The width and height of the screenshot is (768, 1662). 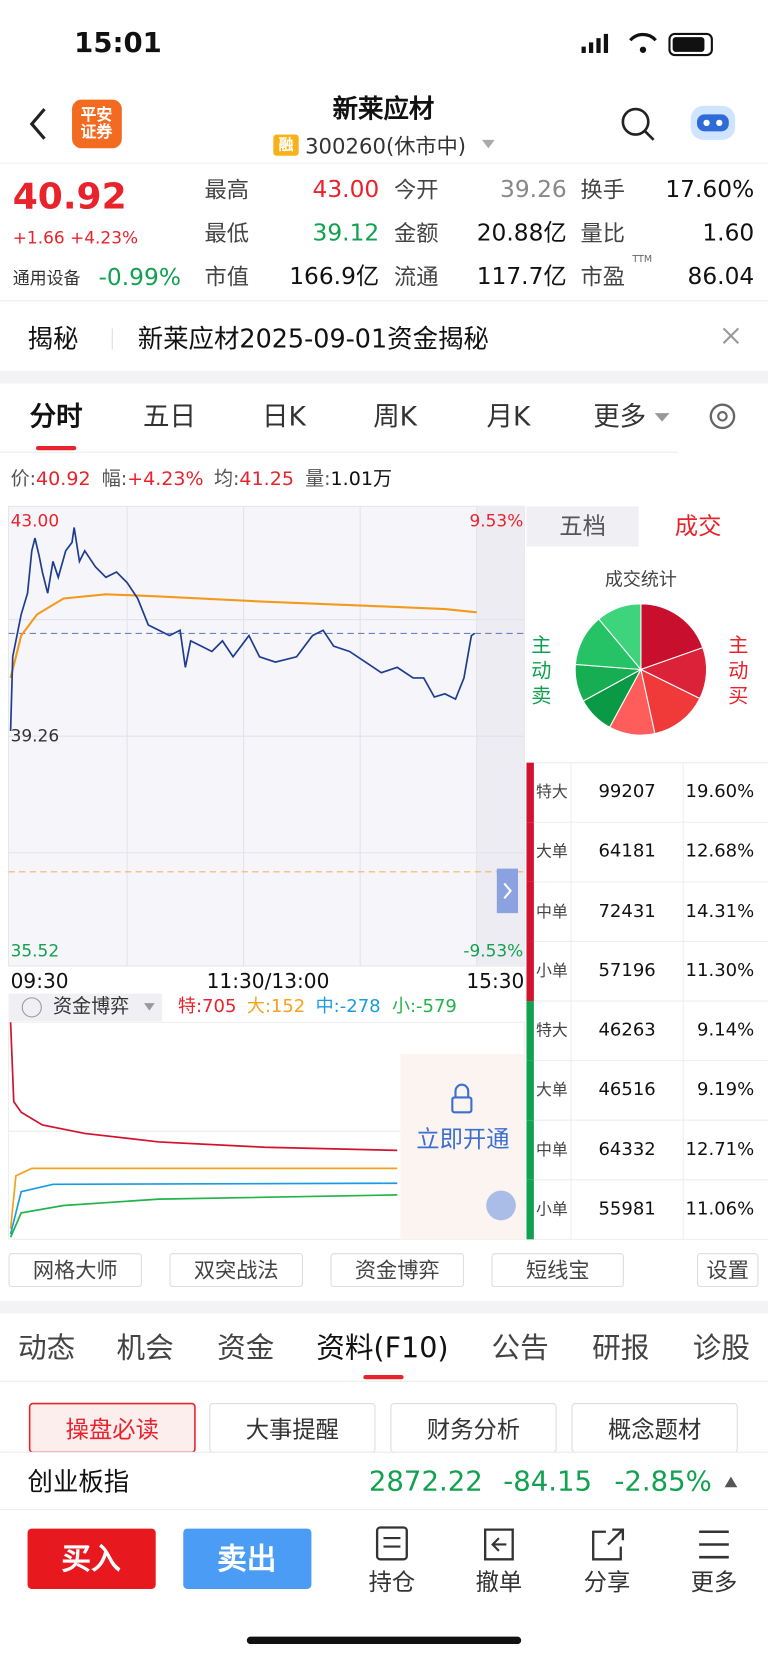 What do you see at coordinates (424, 1007) in the screenshot?
I see `fund-item: 小:-579` at bounding box center [424, 1007].